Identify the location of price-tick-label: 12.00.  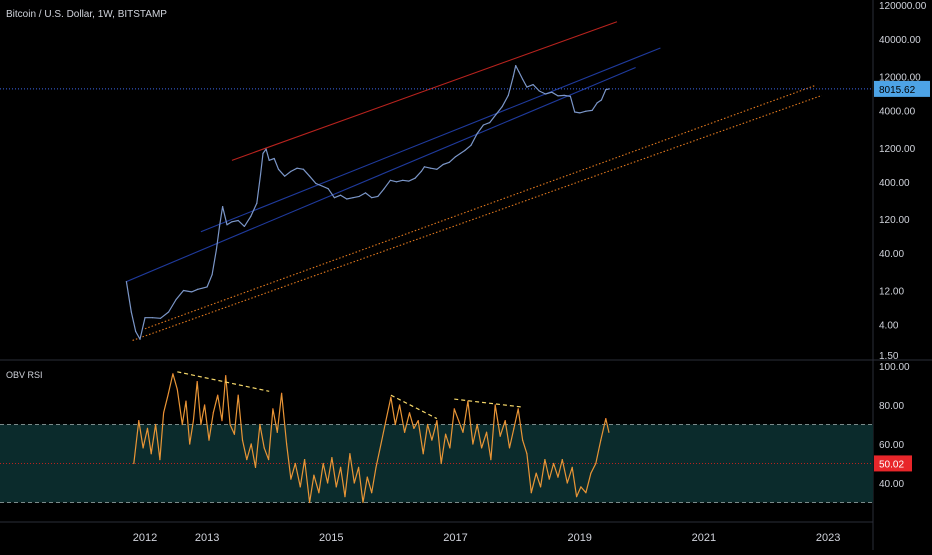
(891, 292).